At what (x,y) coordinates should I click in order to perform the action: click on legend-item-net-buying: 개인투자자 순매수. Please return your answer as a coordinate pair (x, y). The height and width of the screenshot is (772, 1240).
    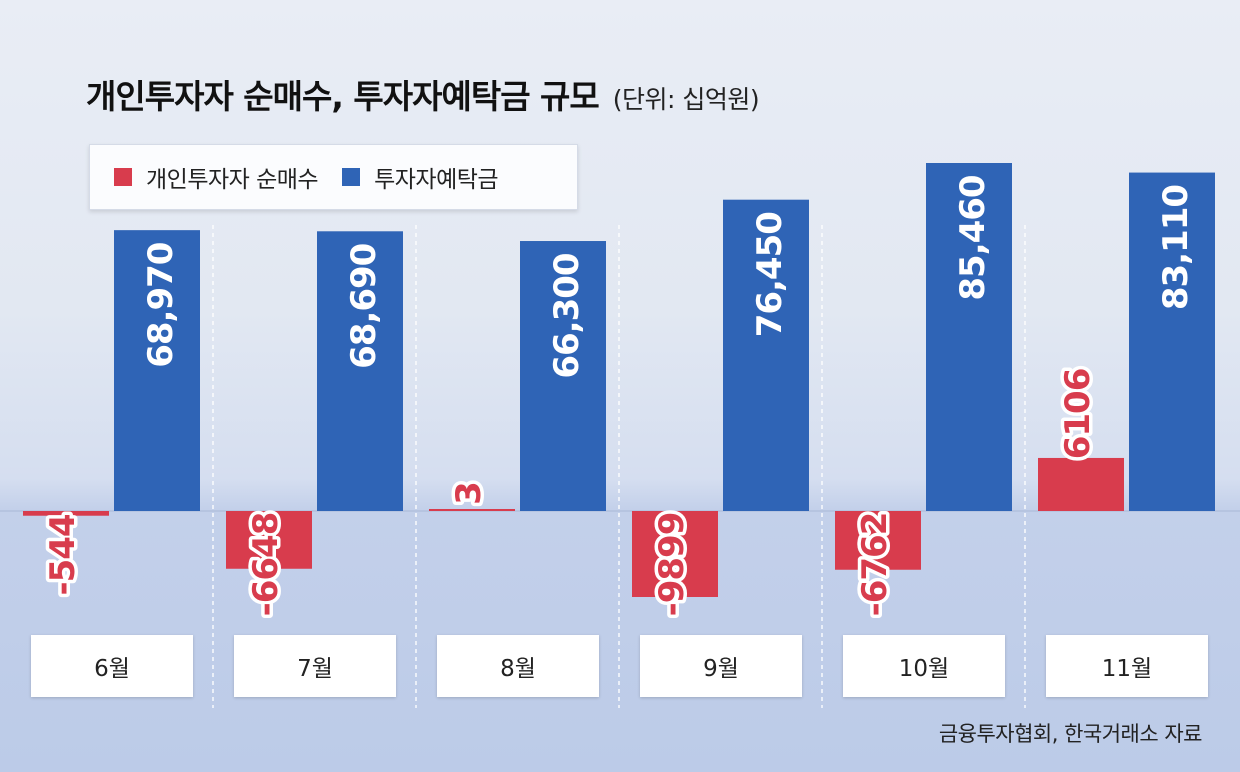
    Looking at the image, I should click on (216, 177).